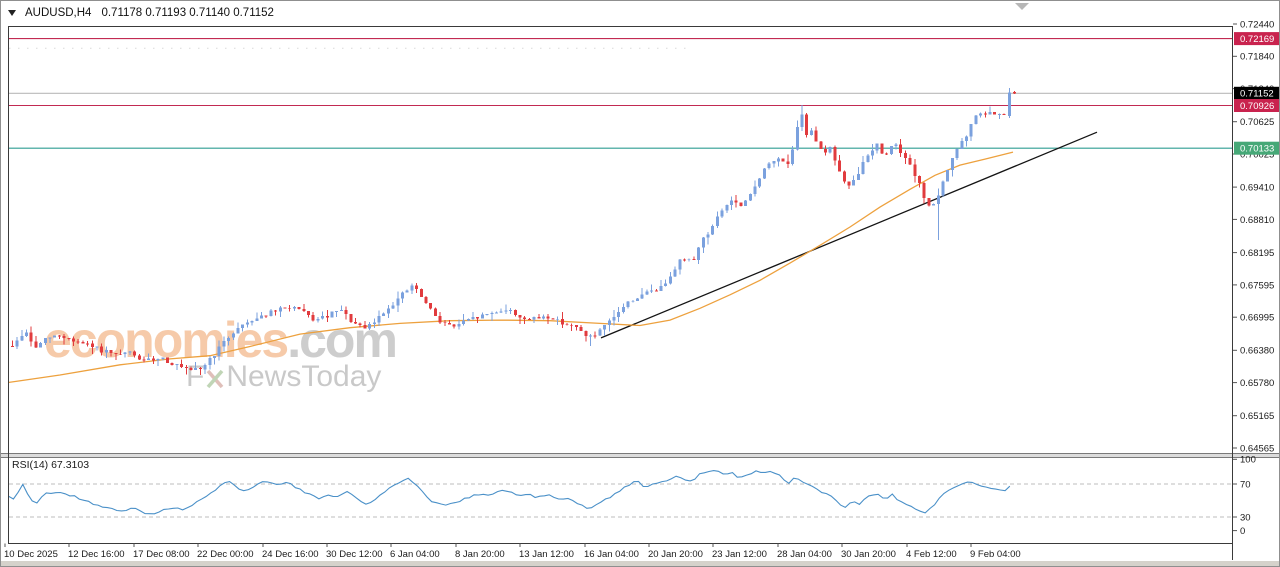  Describe the element at coordinates (849, 235) in the screenshot. I see `trend-line` at that location.